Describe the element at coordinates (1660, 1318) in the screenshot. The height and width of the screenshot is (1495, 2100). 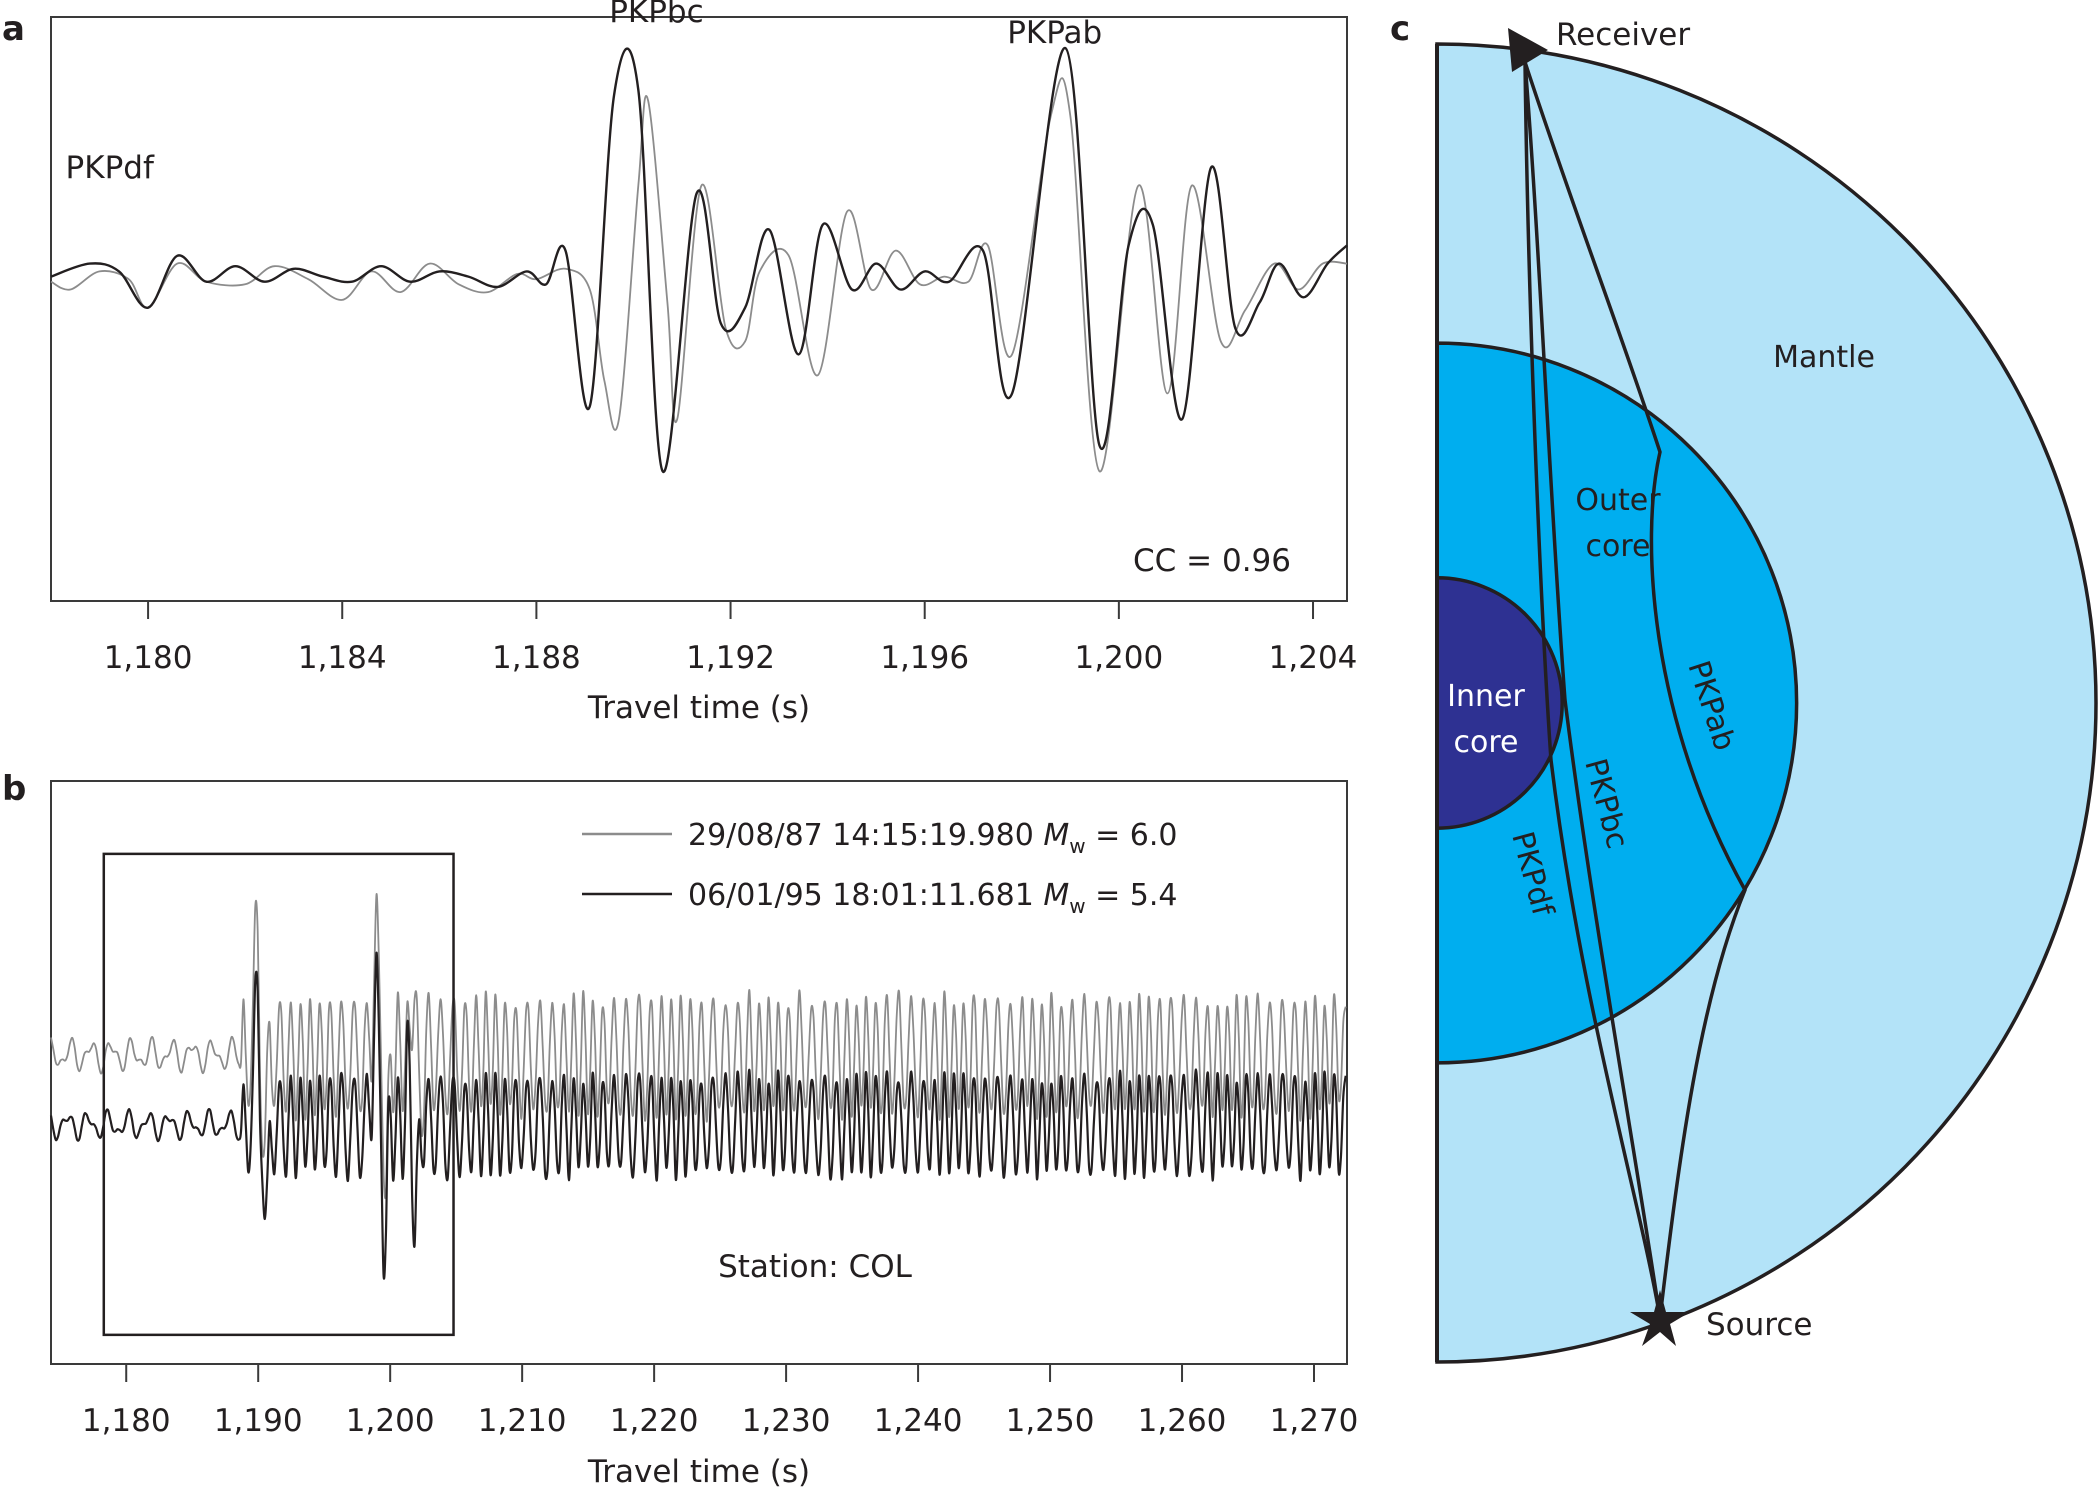
I see `source-star-icon` at that location.